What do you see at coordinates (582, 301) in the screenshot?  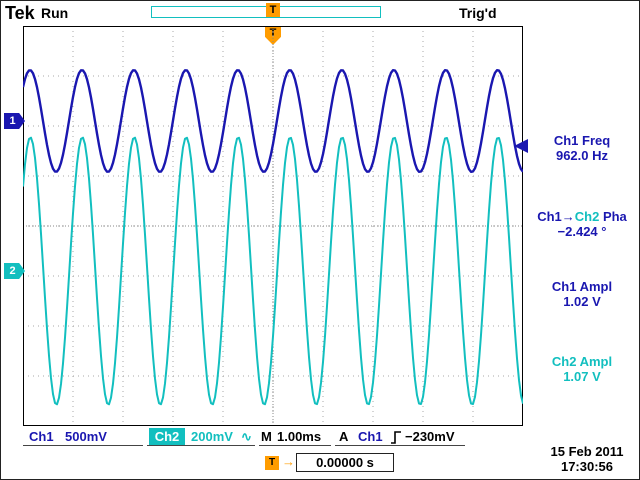 I see `measurement-value: 1.02 V` at bounding box center [582, 301].